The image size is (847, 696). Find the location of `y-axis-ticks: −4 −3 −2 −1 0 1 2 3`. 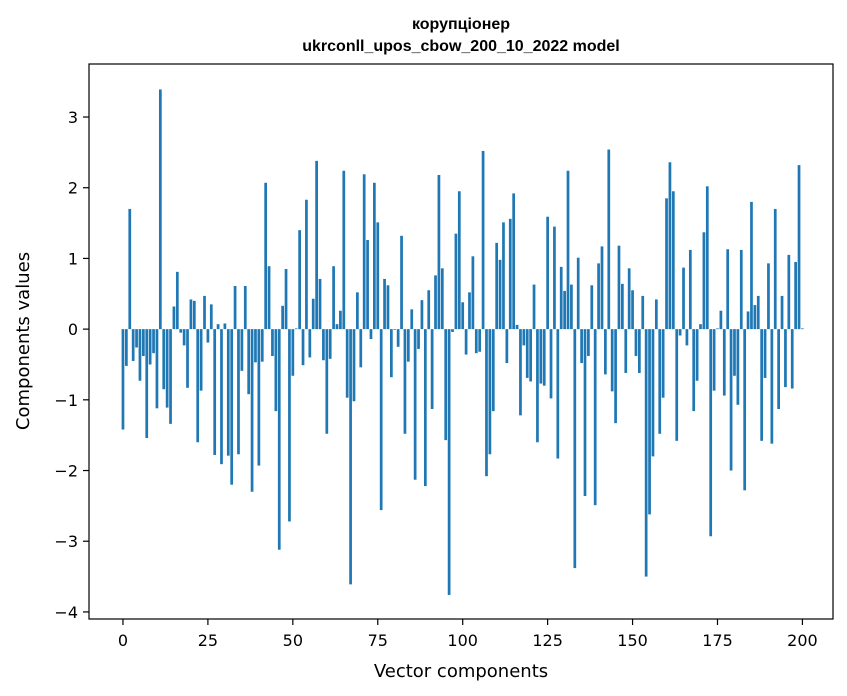

y-axis-ticks: −4 −3 −2 −1 0 1 2 3 is located at coordinates (71, 365).